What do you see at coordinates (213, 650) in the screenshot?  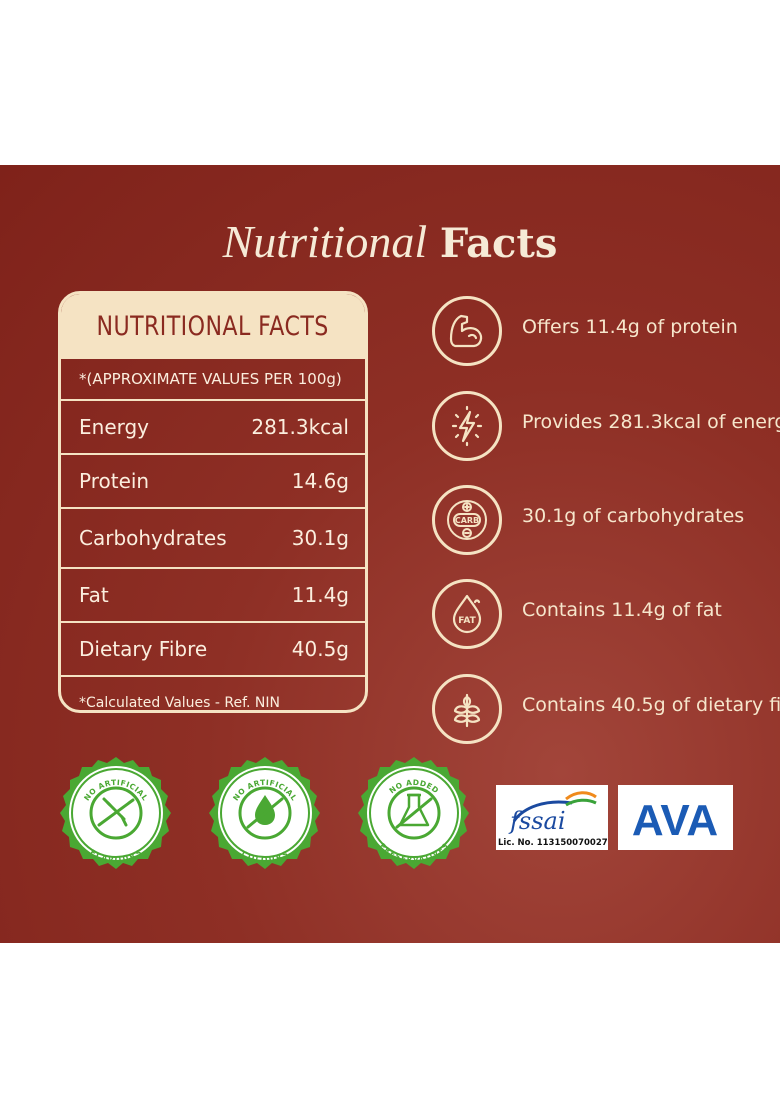 I see `table-row-dietary-fibre: Dietary Fibre 40.5g` at bounding box center [213, 650].